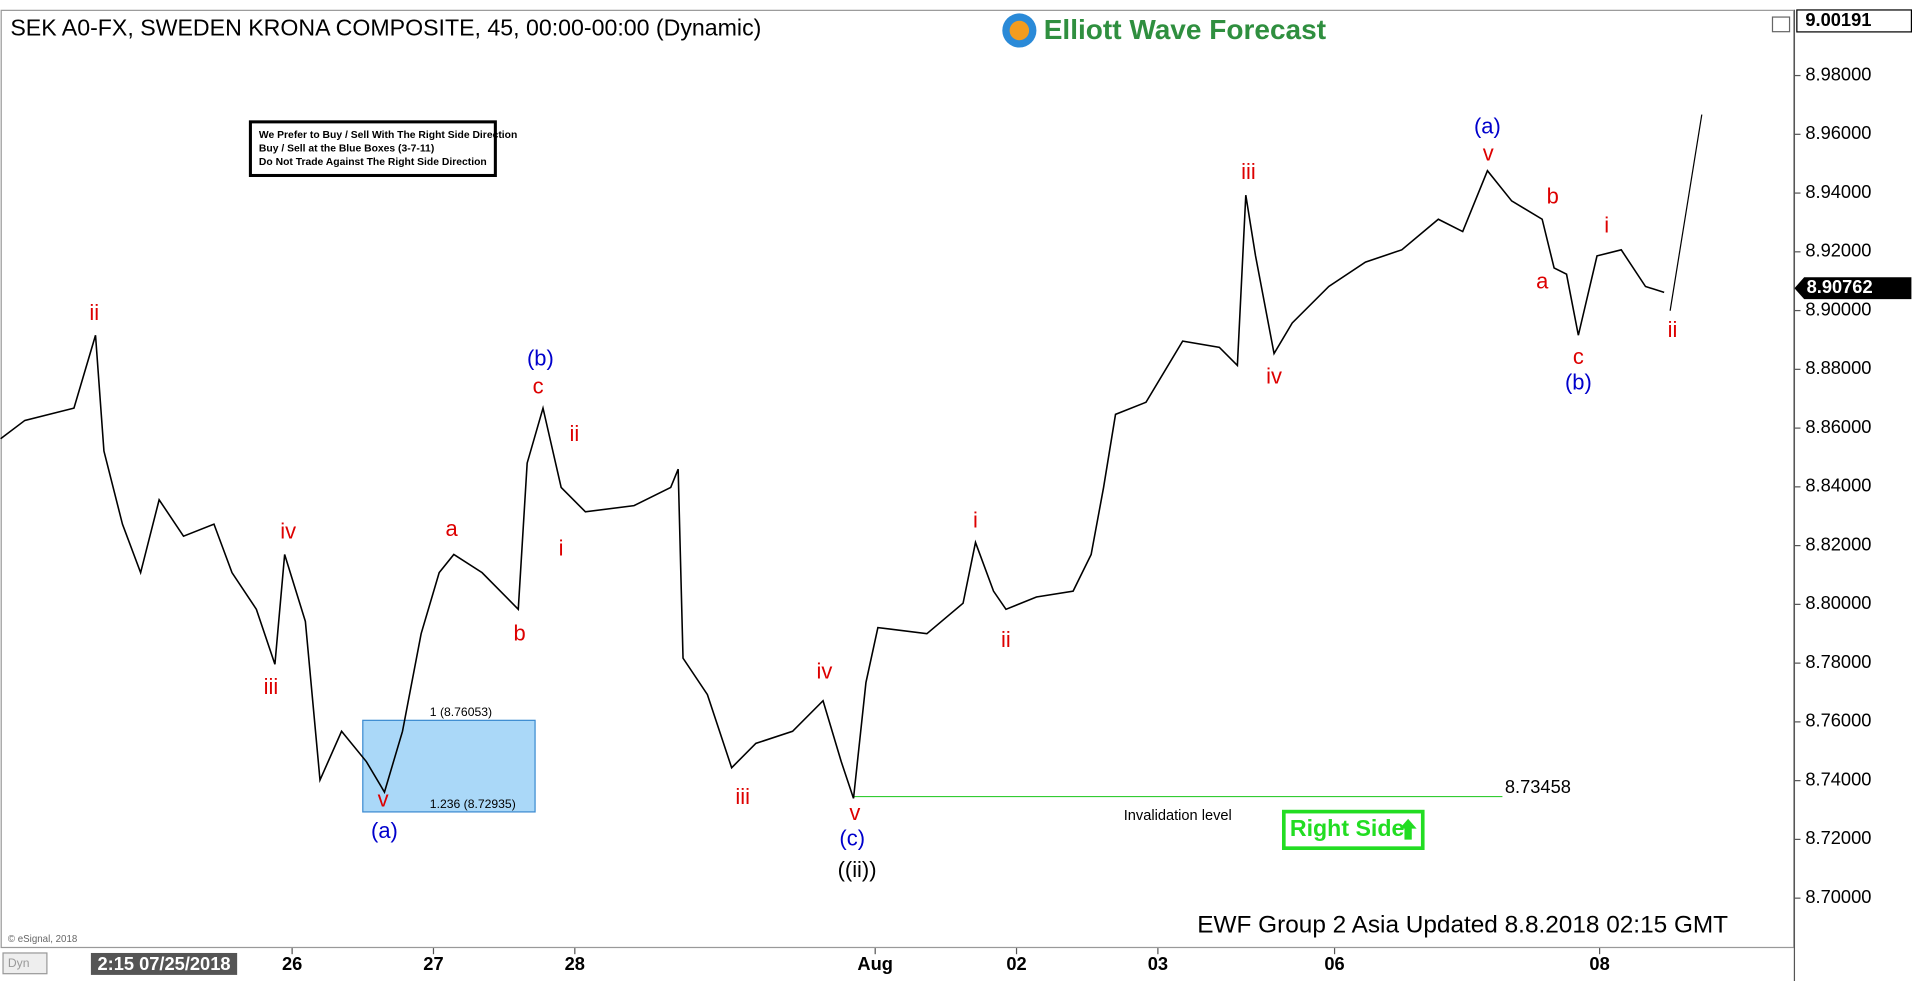 Image resolution: width=1912 pixels, height=981 pixels. I want to click on logo-icon-inner, so click(1019, 30).